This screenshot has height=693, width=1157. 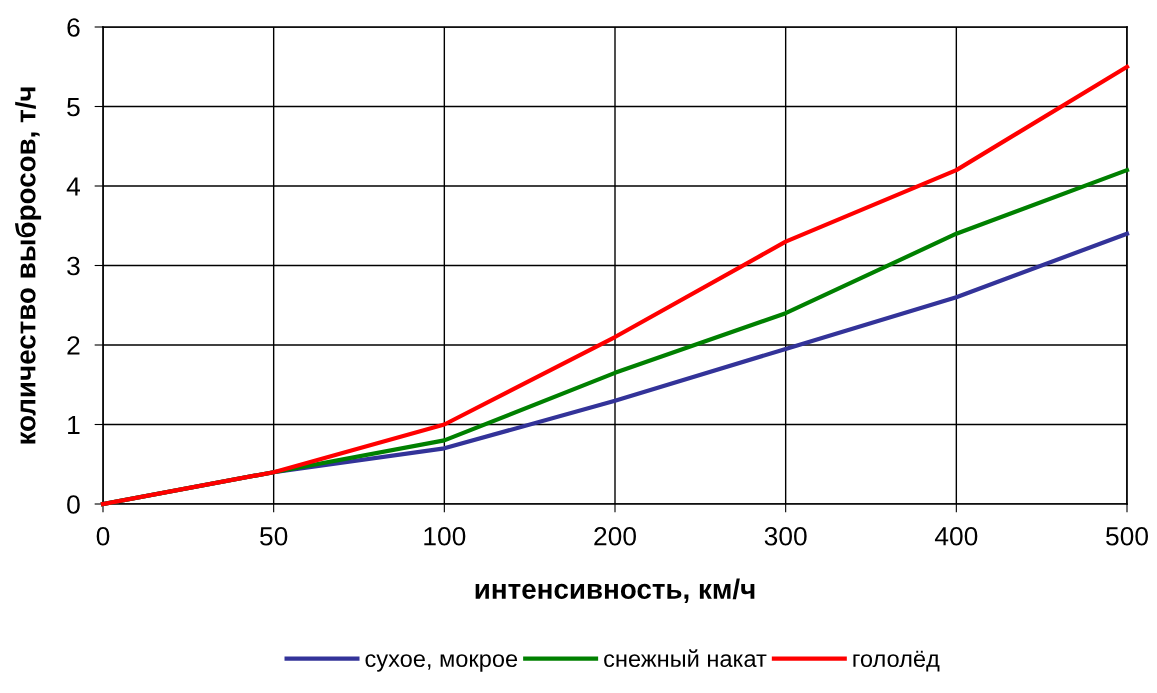 What do you see at coordinates (73, 186) in the screenshot?
I see `y-tick-label: 4` at bounding box center [73, 186].